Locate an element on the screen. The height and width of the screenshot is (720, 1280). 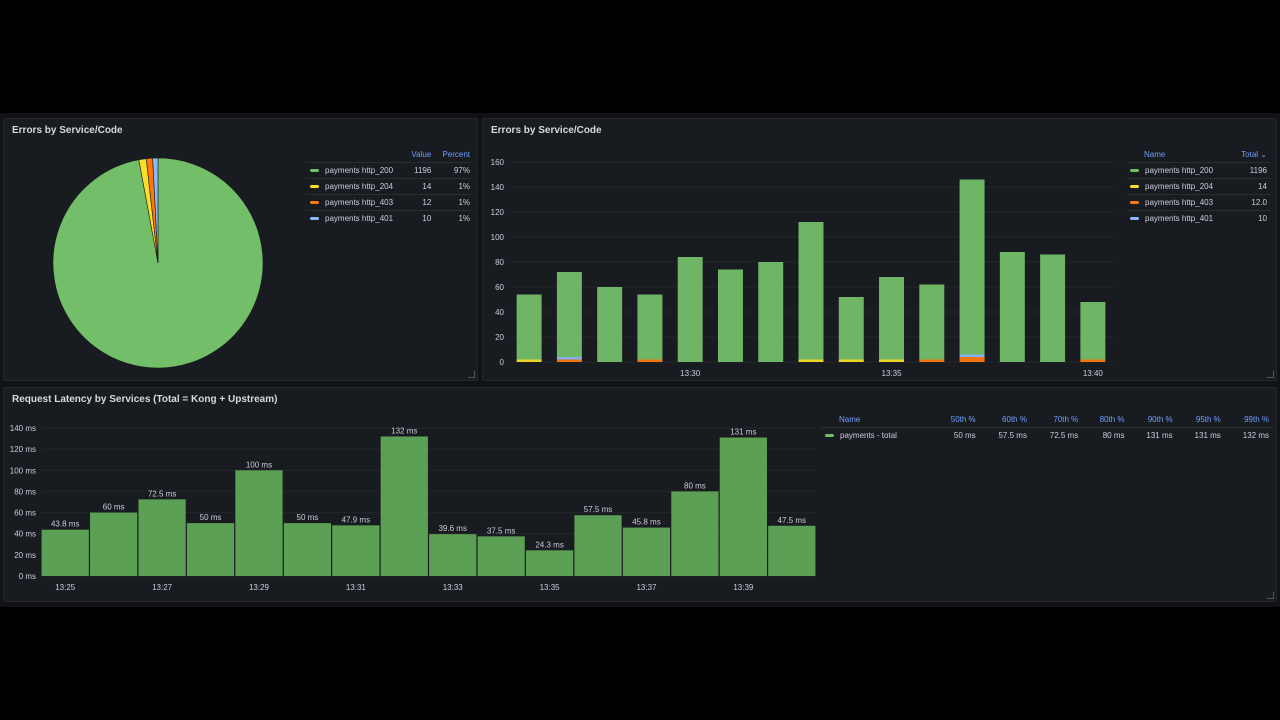
y-tick-label: 40 ms is located at coordinates (25, 534).